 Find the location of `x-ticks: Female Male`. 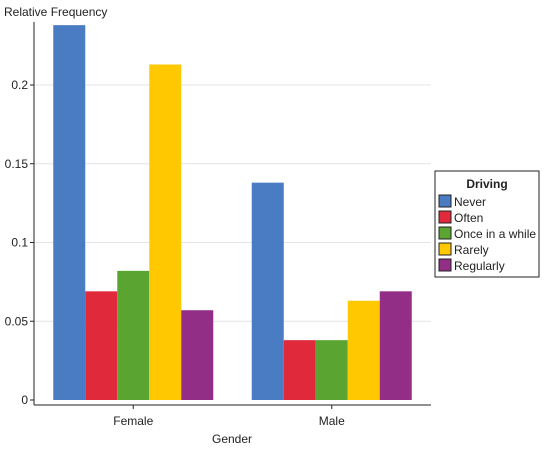

x-ticks: Female Male is located at coordinates (229, 416).